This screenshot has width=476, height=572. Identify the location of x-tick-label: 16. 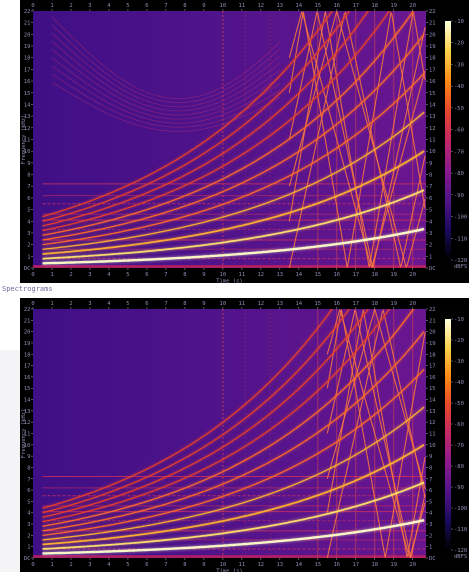
(336, 275).